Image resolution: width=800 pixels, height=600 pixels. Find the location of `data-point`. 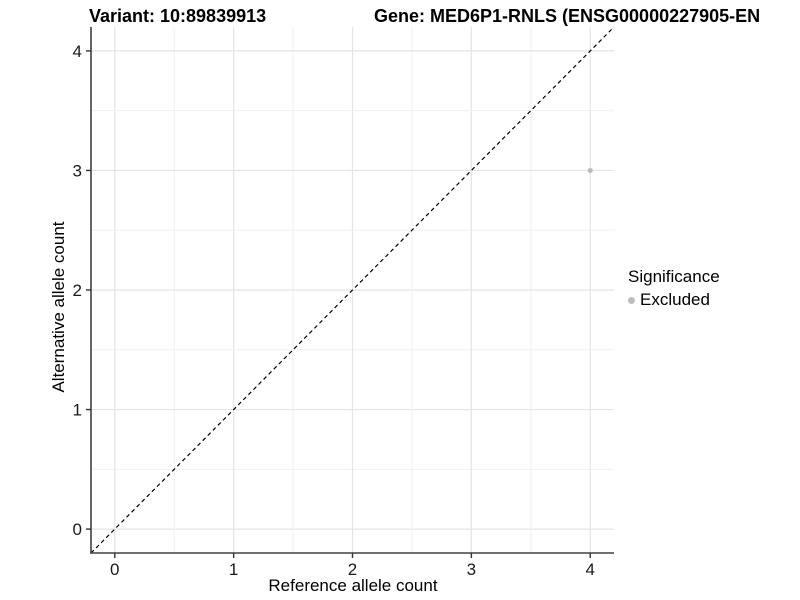

data-point is located at coordinates (590, 170).